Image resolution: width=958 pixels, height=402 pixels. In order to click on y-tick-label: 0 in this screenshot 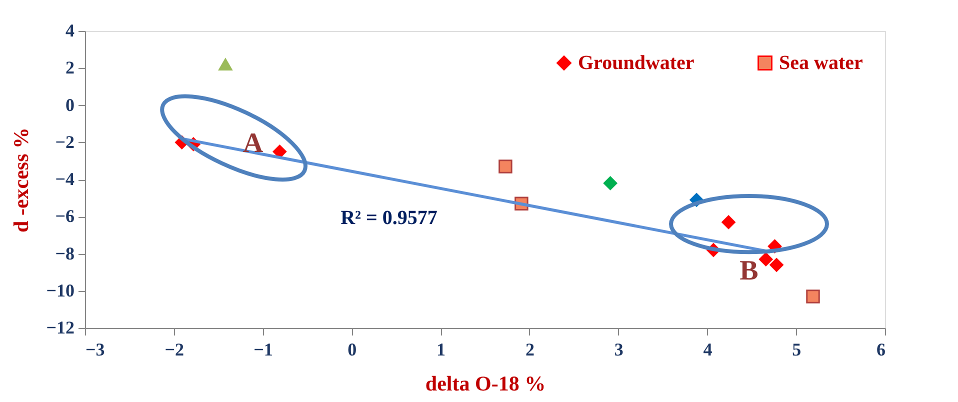, I will do `click(70, 104)`.